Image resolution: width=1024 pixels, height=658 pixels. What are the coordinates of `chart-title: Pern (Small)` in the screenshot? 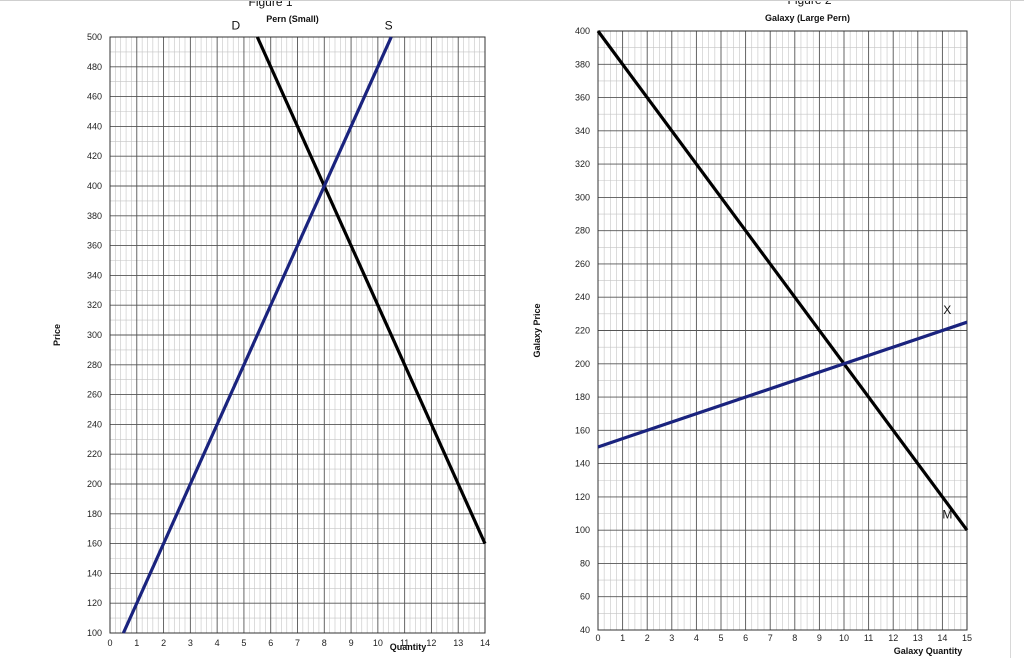 It's located at (292, 19).